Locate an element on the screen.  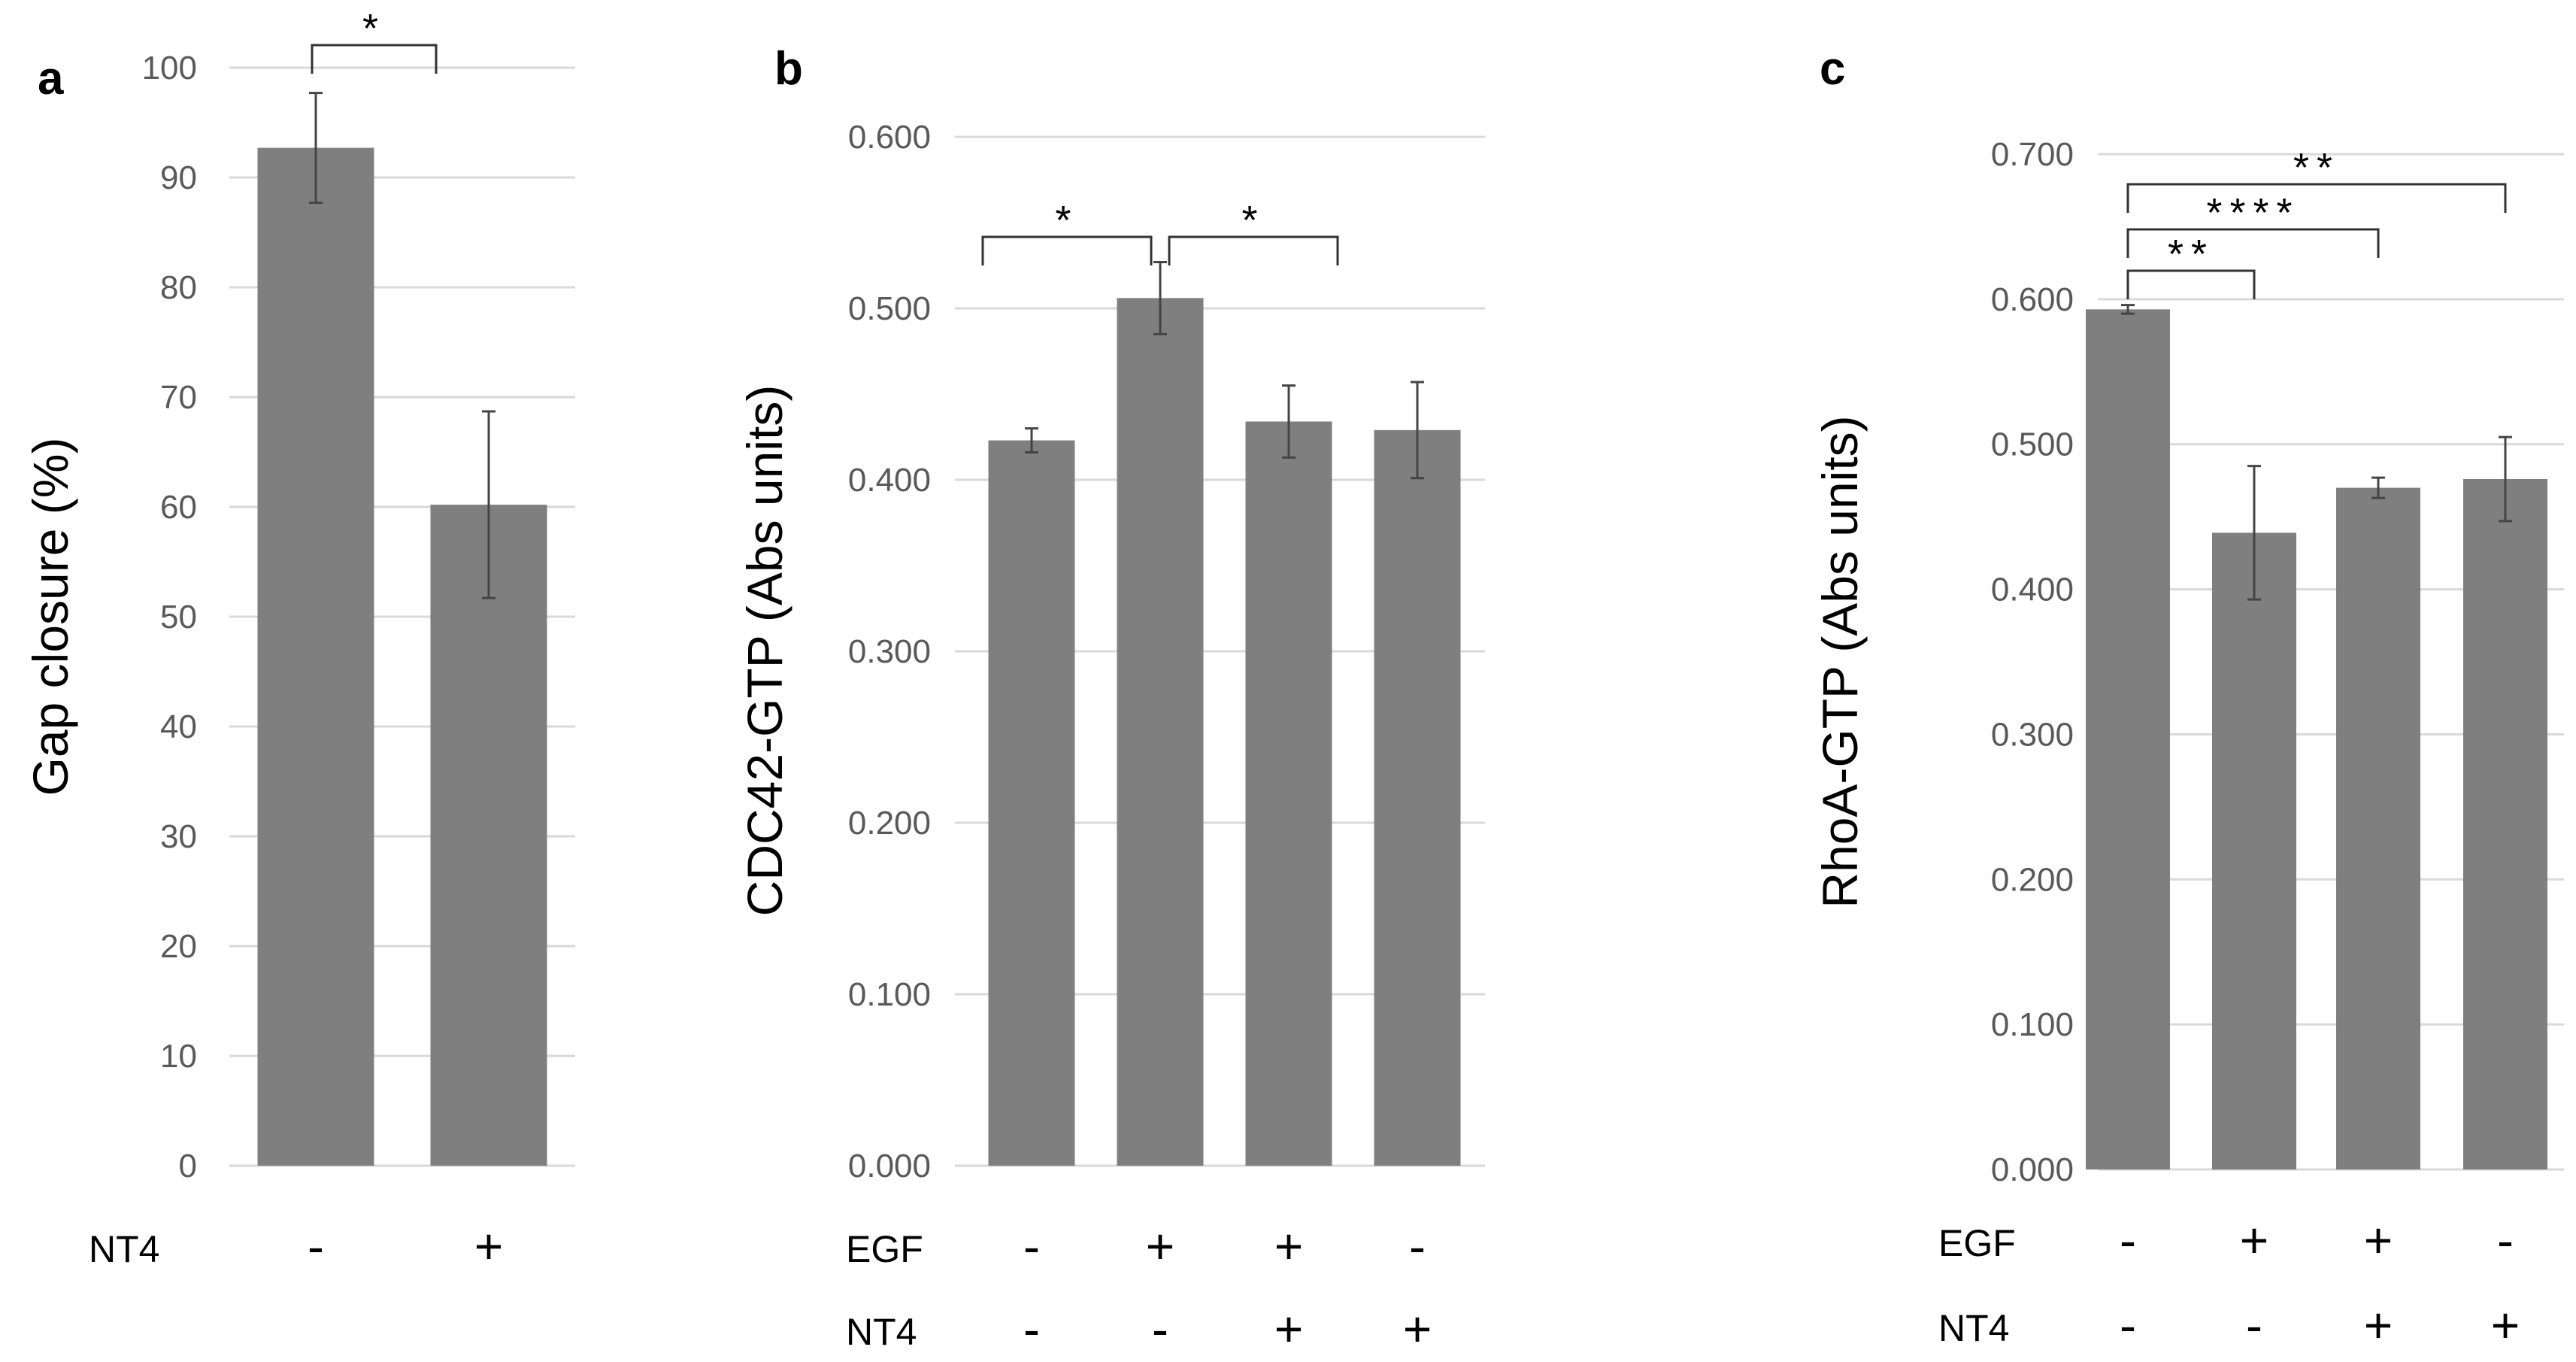
y-tick-label: 90 is located at coordinates (178, 177).